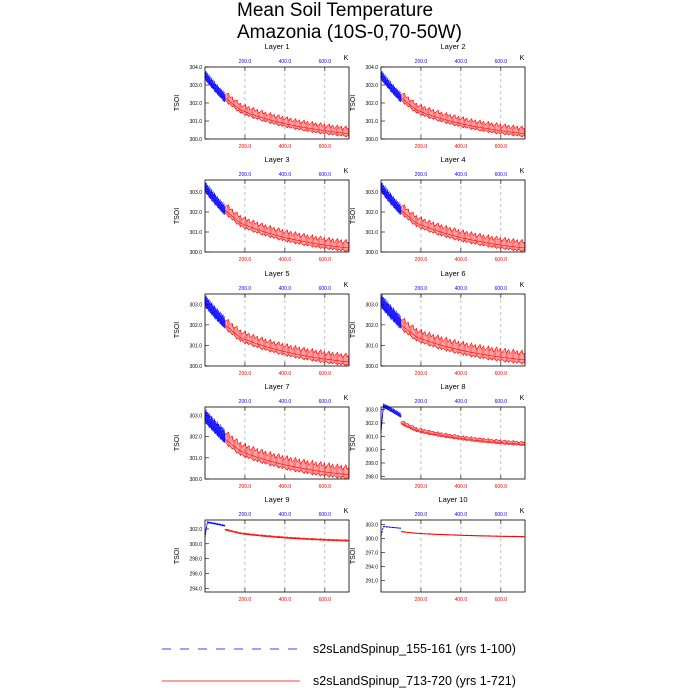 This screenshot has height=700, width=700. Describe the element at coordinates (195, 459) in the screenshot. I see `layer-7-ytick-label-2: 301.0` at that location.